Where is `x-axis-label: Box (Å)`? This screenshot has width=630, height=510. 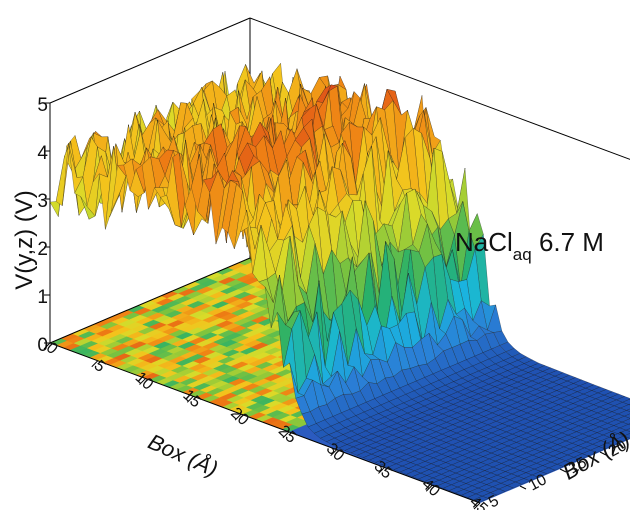
x-axis-label: Box (Å) is located at coordinates (182, 455).